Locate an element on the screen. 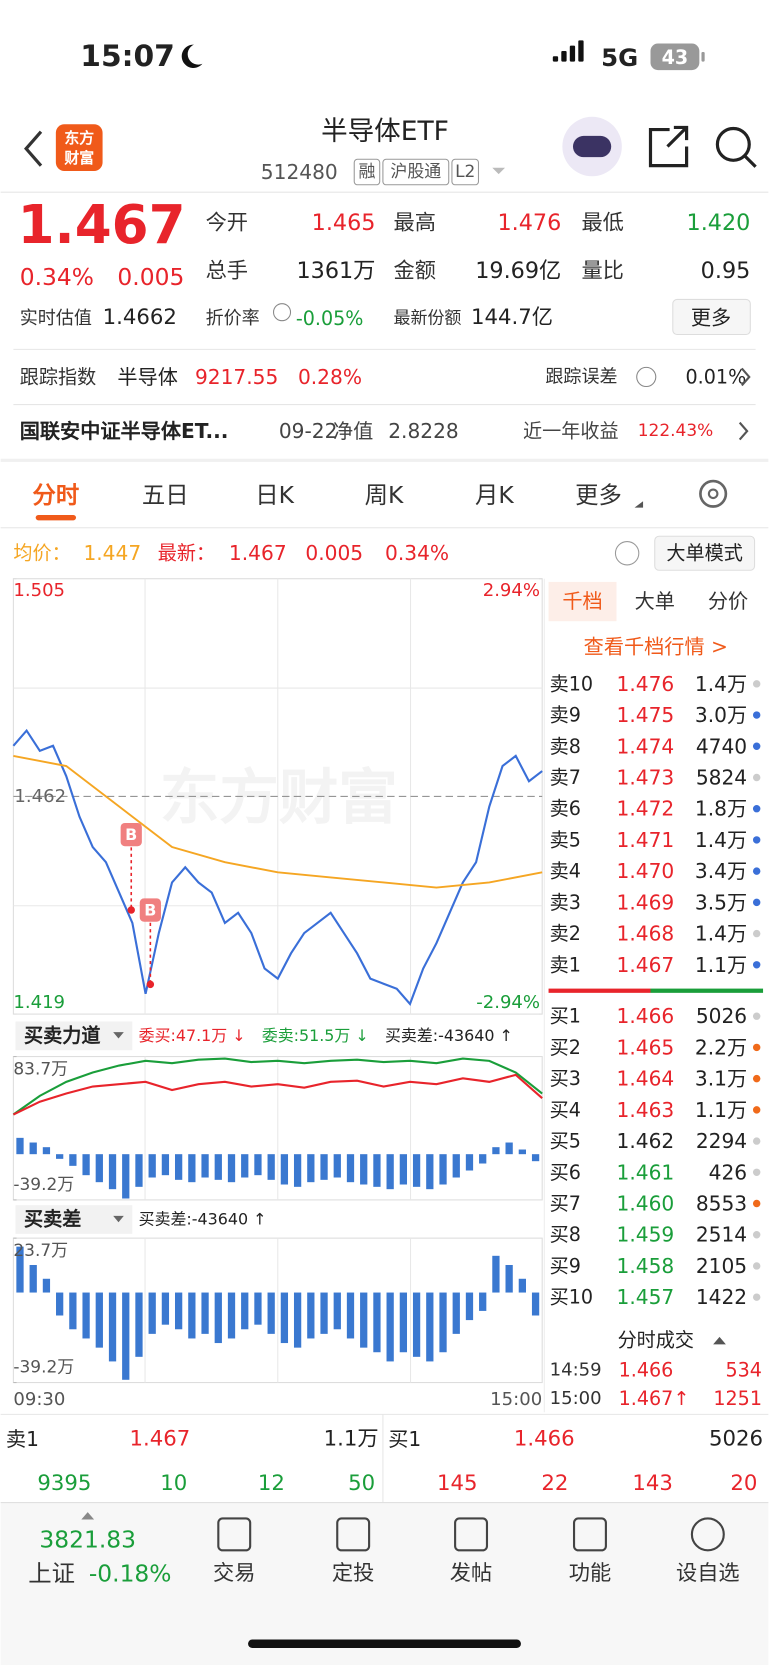 Image resolution: width=769 pixels, height=1665 pixels. avatar-face is located at coordinates (592, 146).